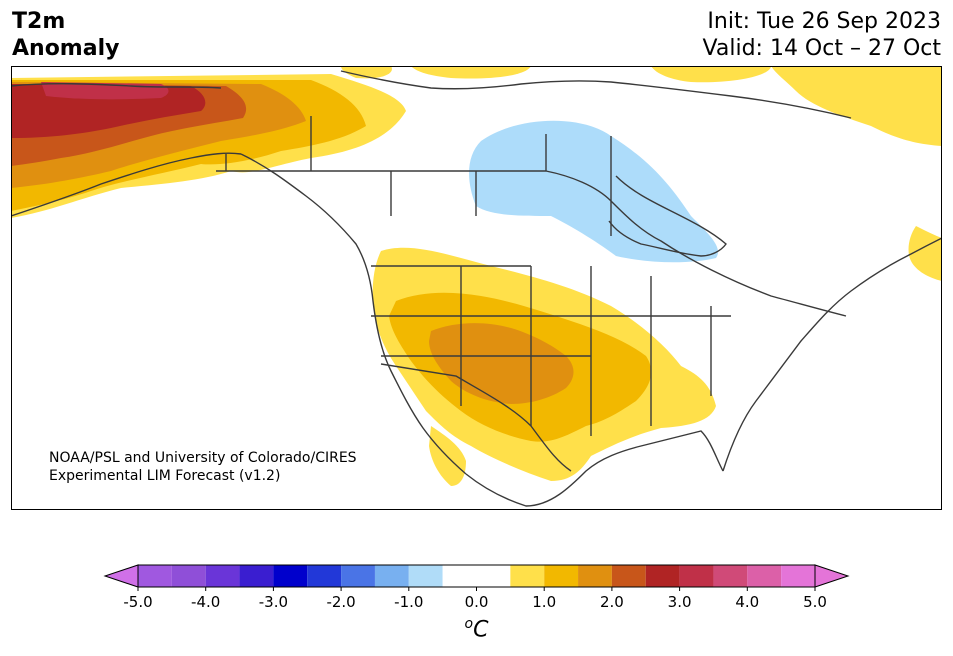 The image size is (953, 656). I want to click on colorbar-tick-label: -2.0, so click(340, 602).